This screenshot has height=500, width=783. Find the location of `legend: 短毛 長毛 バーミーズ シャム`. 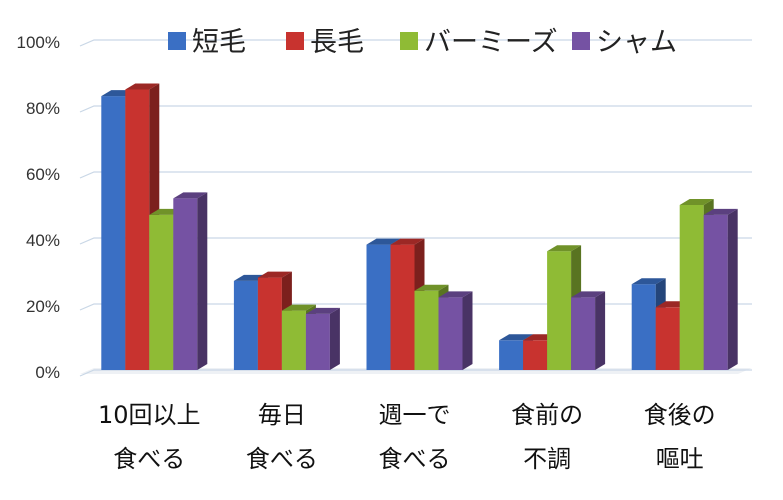

legend: 短毛 長毛 バーミーズ シャム is located at coordinates (422, 42).